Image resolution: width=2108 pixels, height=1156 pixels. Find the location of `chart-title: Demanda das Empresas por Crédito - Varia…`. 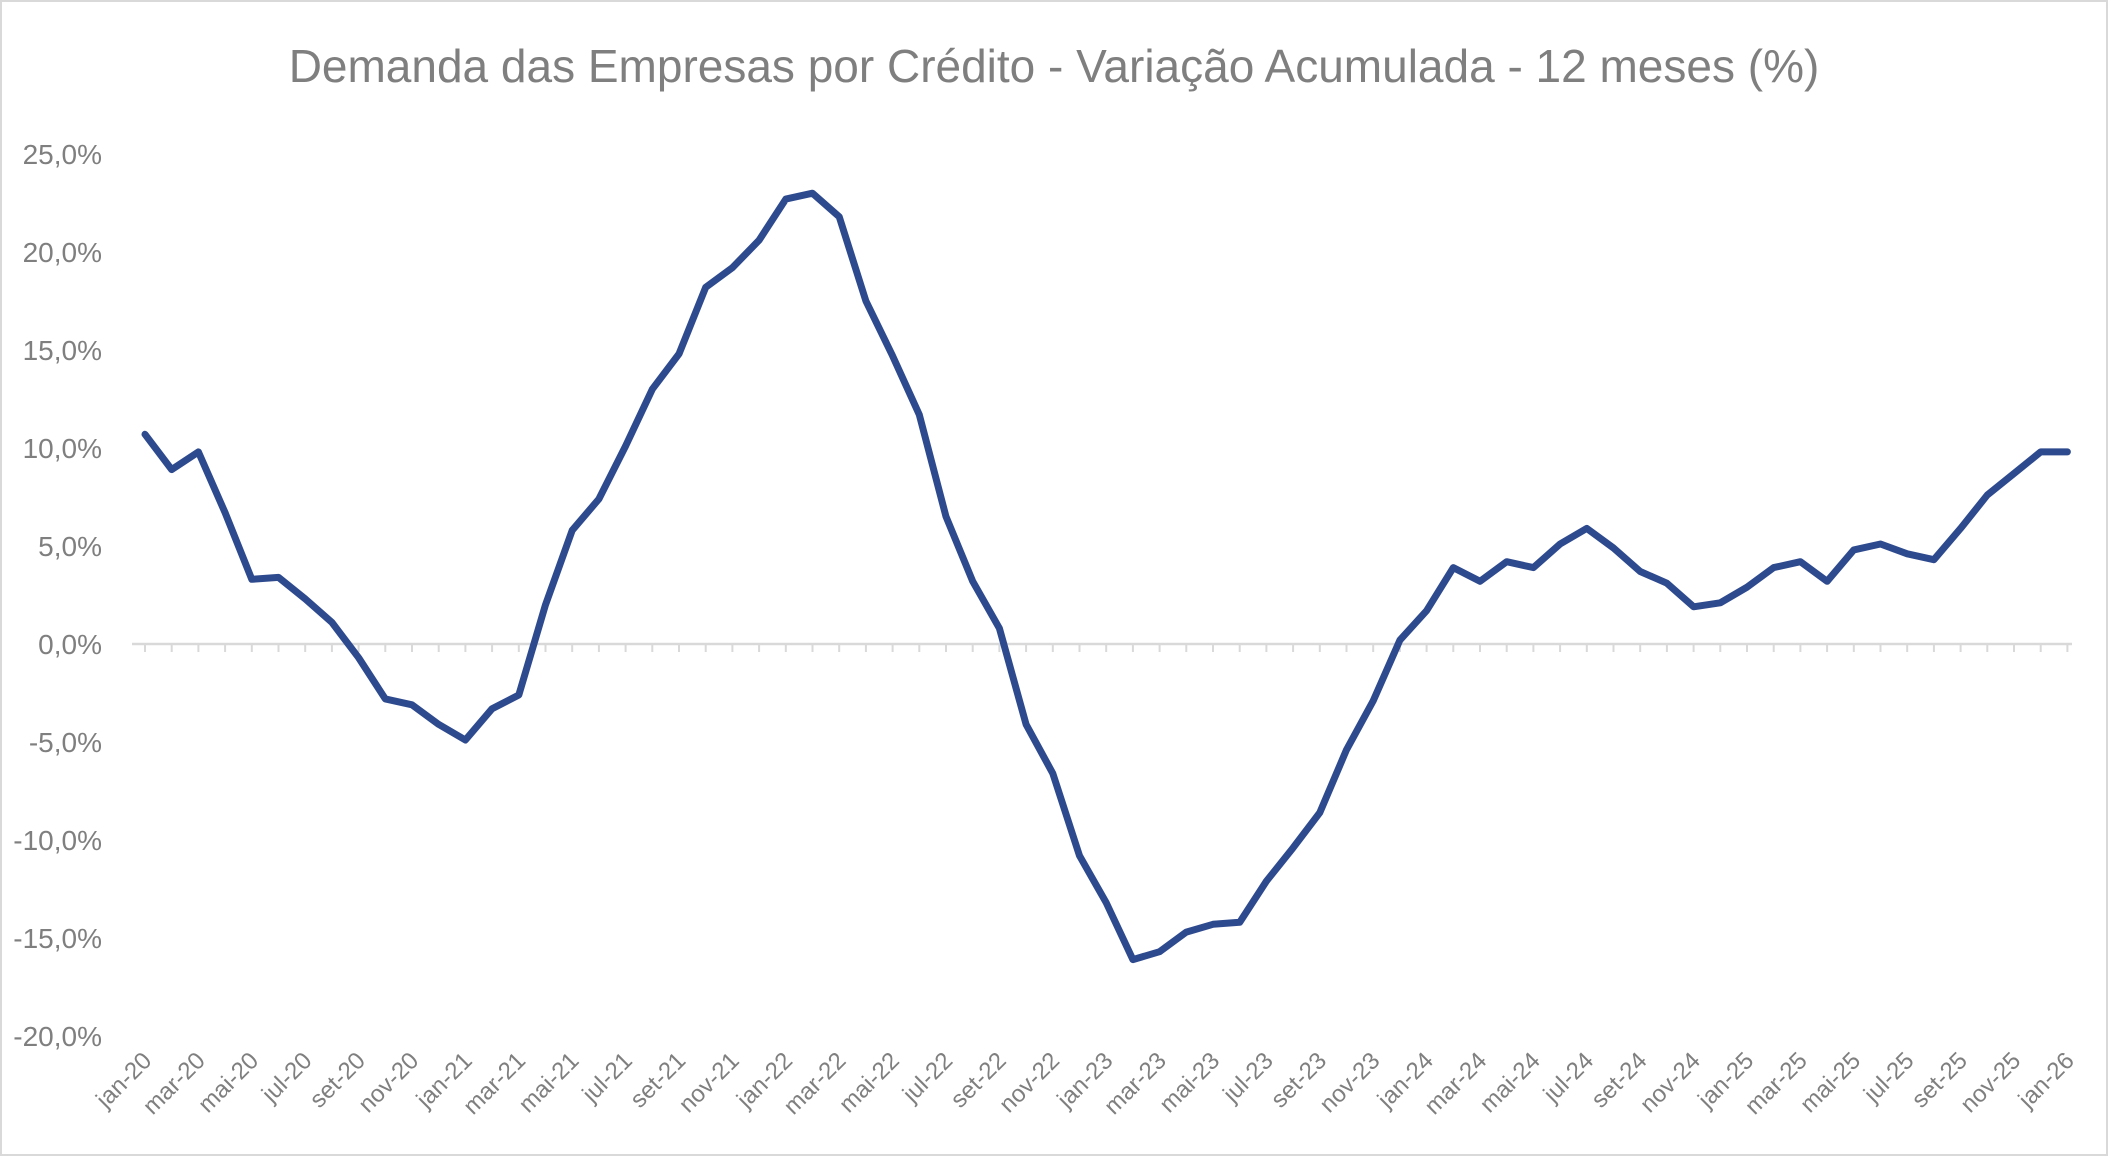

chart-title: Demanda das Empresas por Crédito - Varia… is located at coordinates (1054, 66).